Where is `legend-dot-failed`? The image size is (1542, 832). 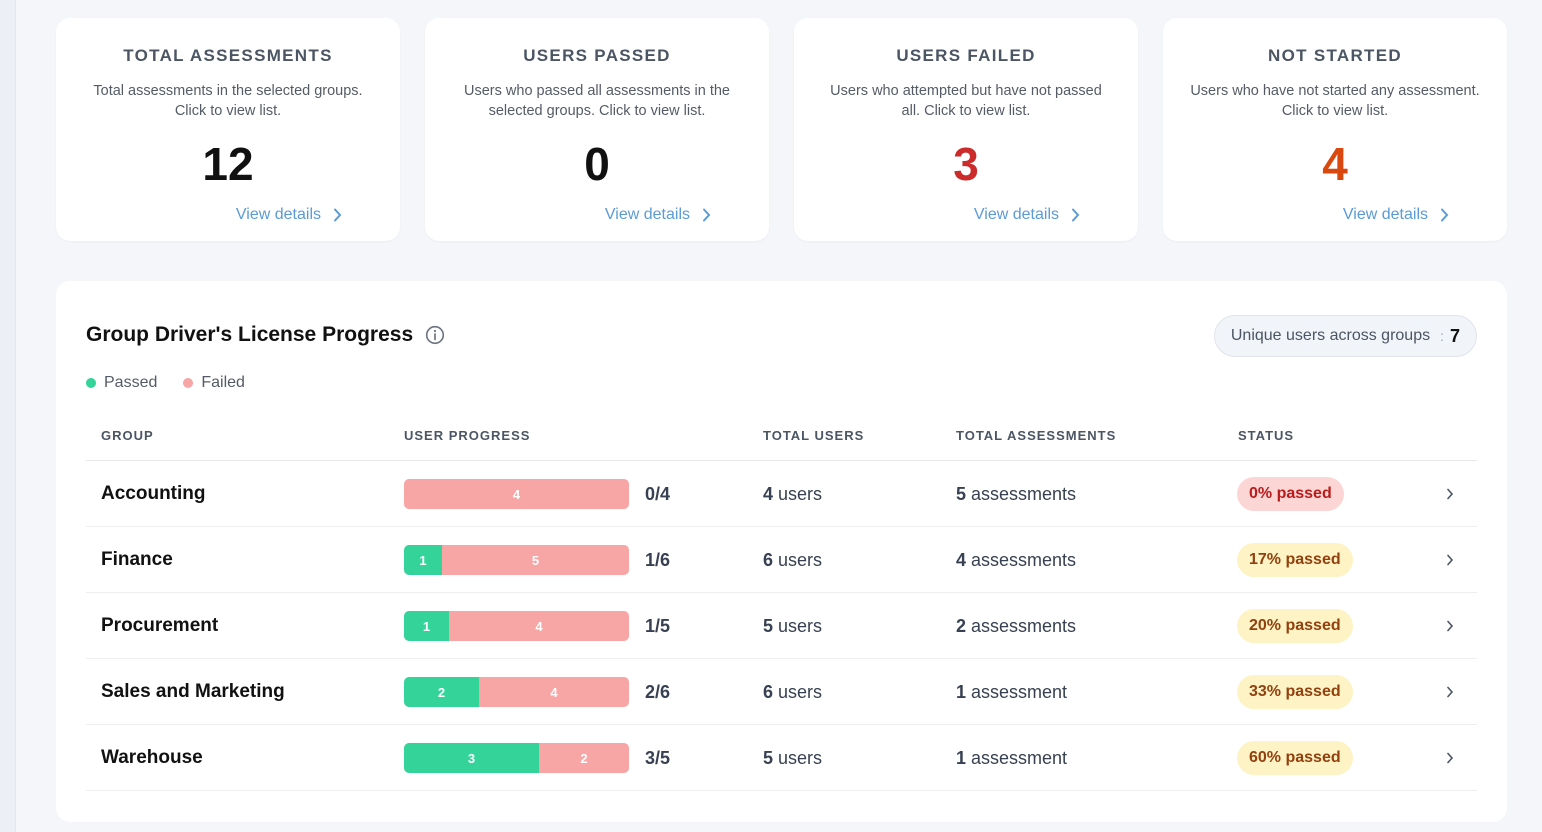 legend-dot-failed is located at coordinates (188, 383).